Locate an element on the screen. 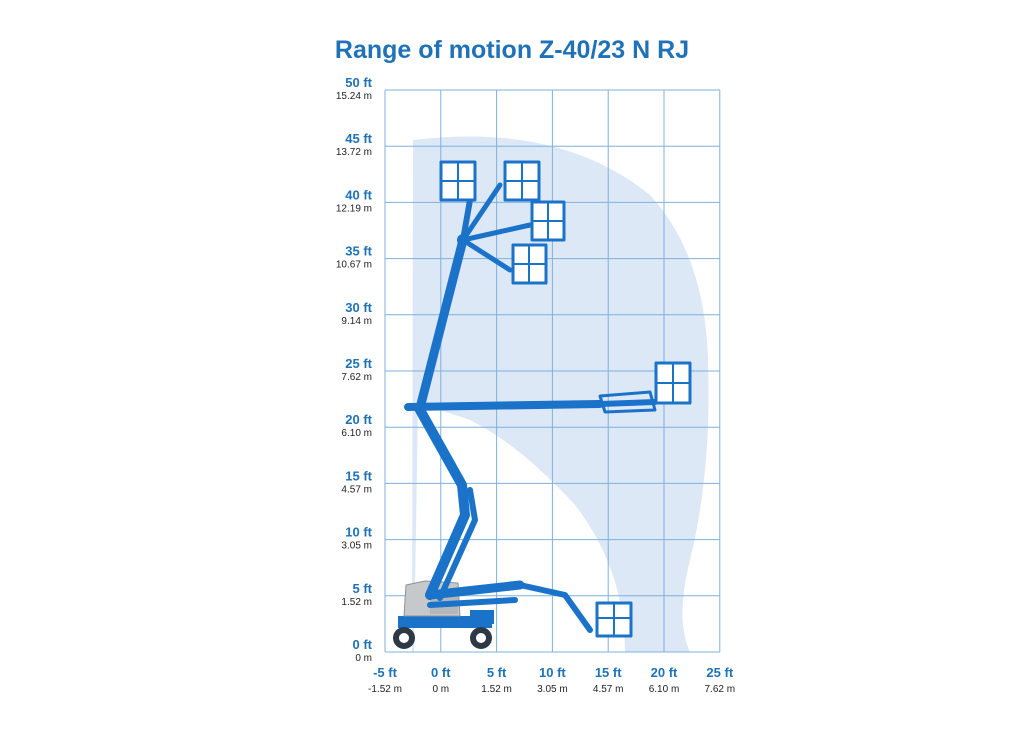 The image size is (1024, 731). y-tick-label-m: 9.14 m is located at coordinates (356, 321).